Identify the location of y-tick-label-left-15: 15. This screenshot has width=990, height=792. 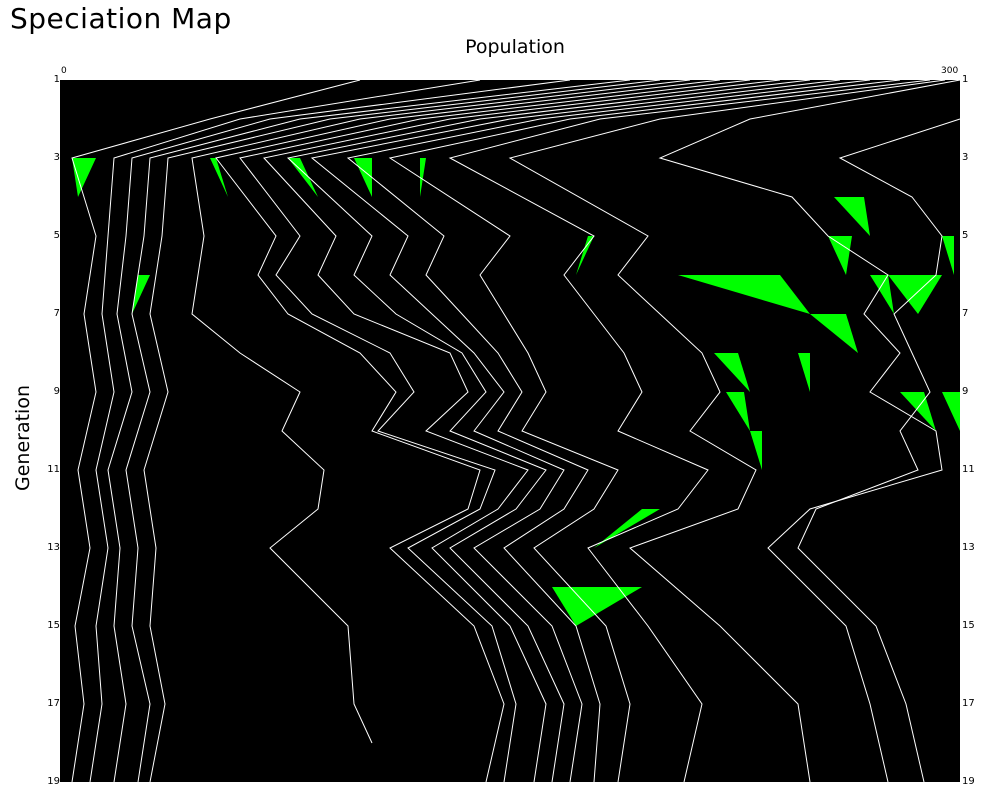
(53, 625).